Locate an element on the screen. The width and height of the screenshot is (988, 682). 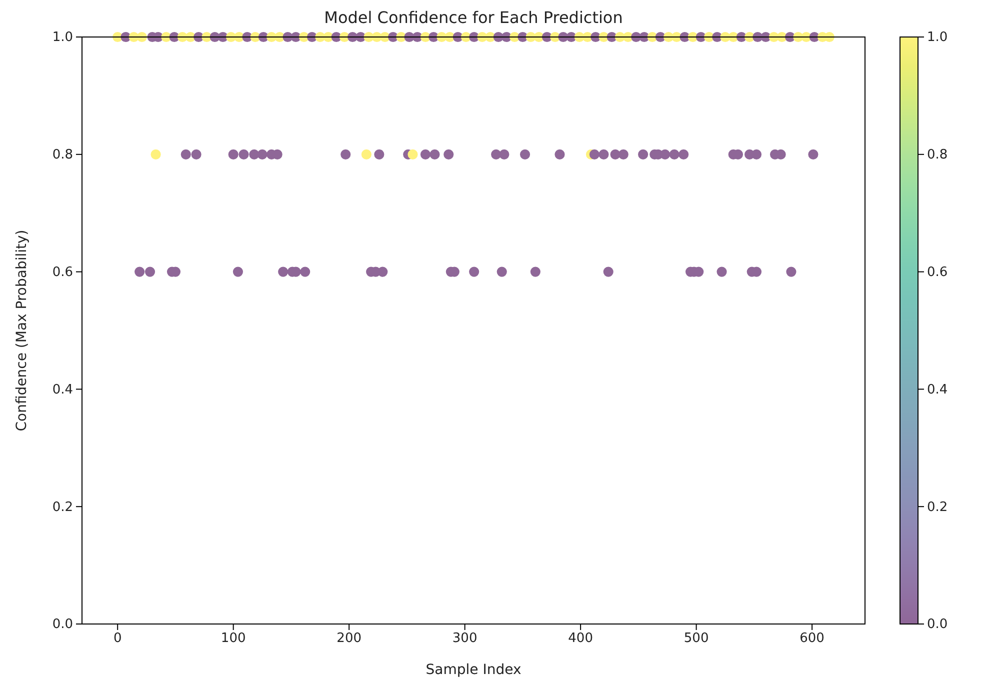
color-bar-label: 0.2 is located at coordinates (937, 507).